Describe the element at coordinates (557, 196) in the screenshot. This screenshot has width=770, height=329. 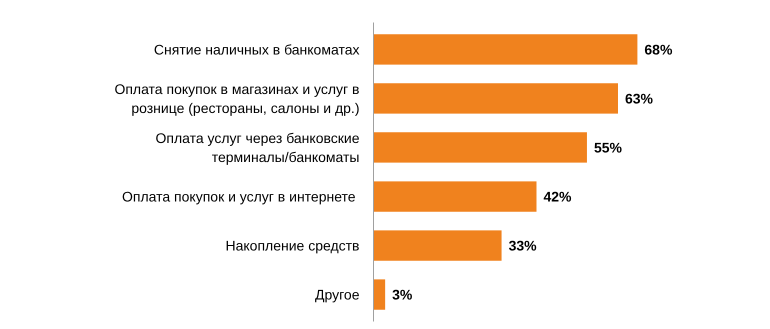
I see `data-label: 42%` at that location.